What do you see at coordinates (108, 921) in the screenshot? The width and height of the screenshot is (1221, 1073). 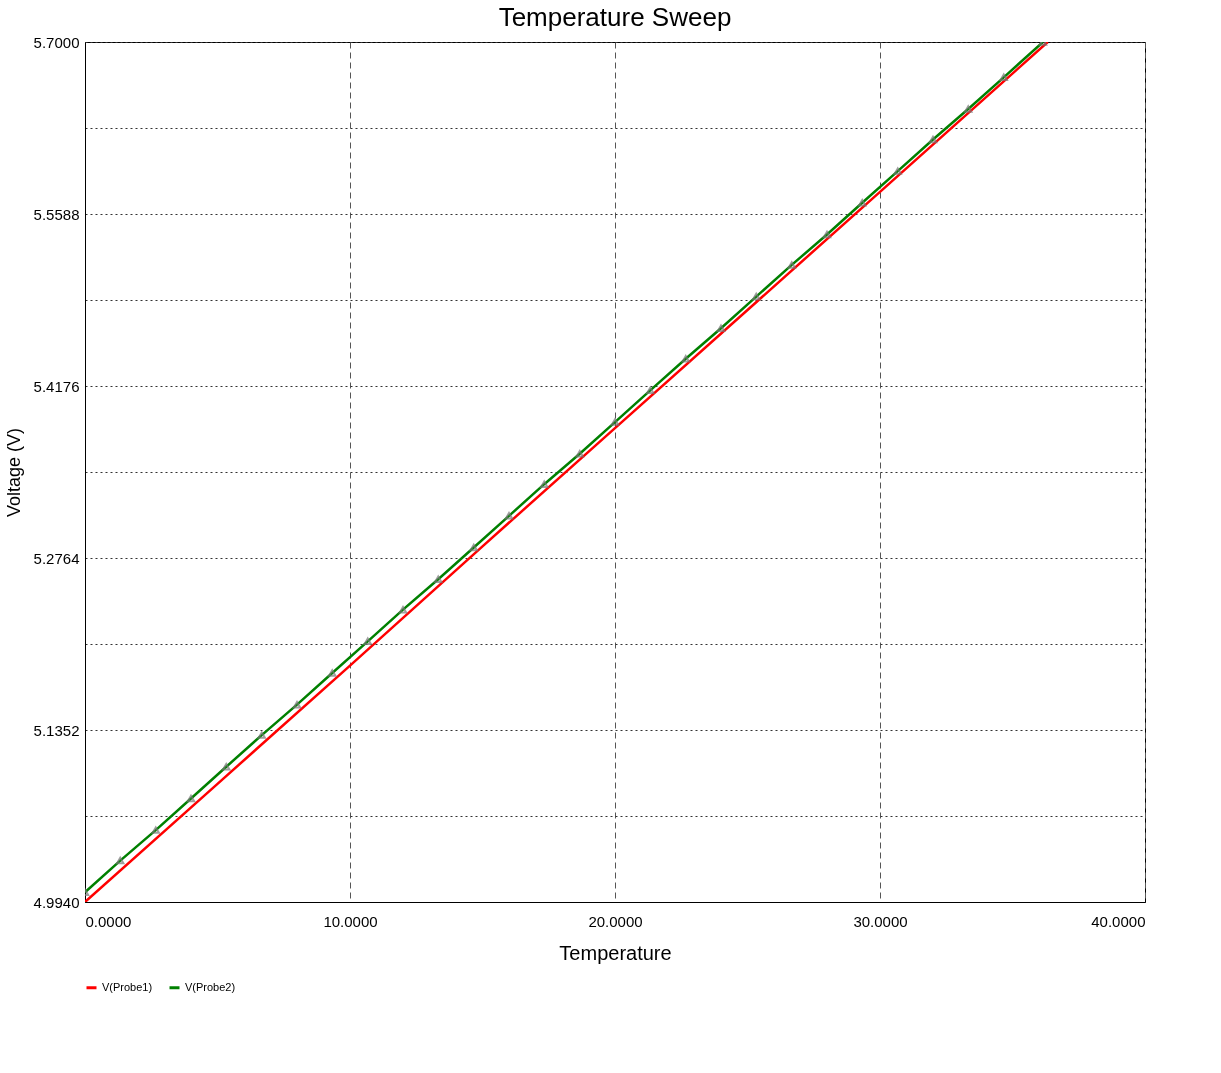 I see `x-tick-label: 0.0000` at bounding box center [108, 921].